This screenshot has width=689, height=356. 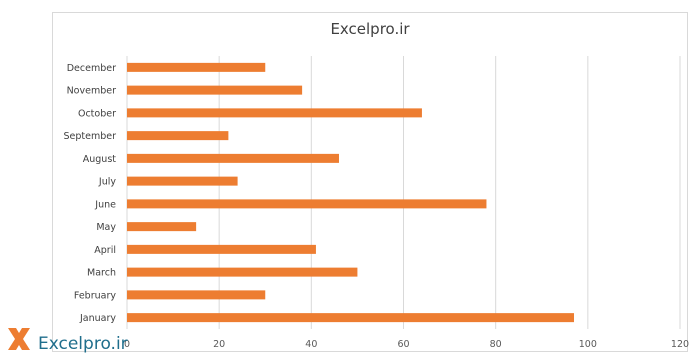 I want to click on category-label: August, so click(x=100, y=159).